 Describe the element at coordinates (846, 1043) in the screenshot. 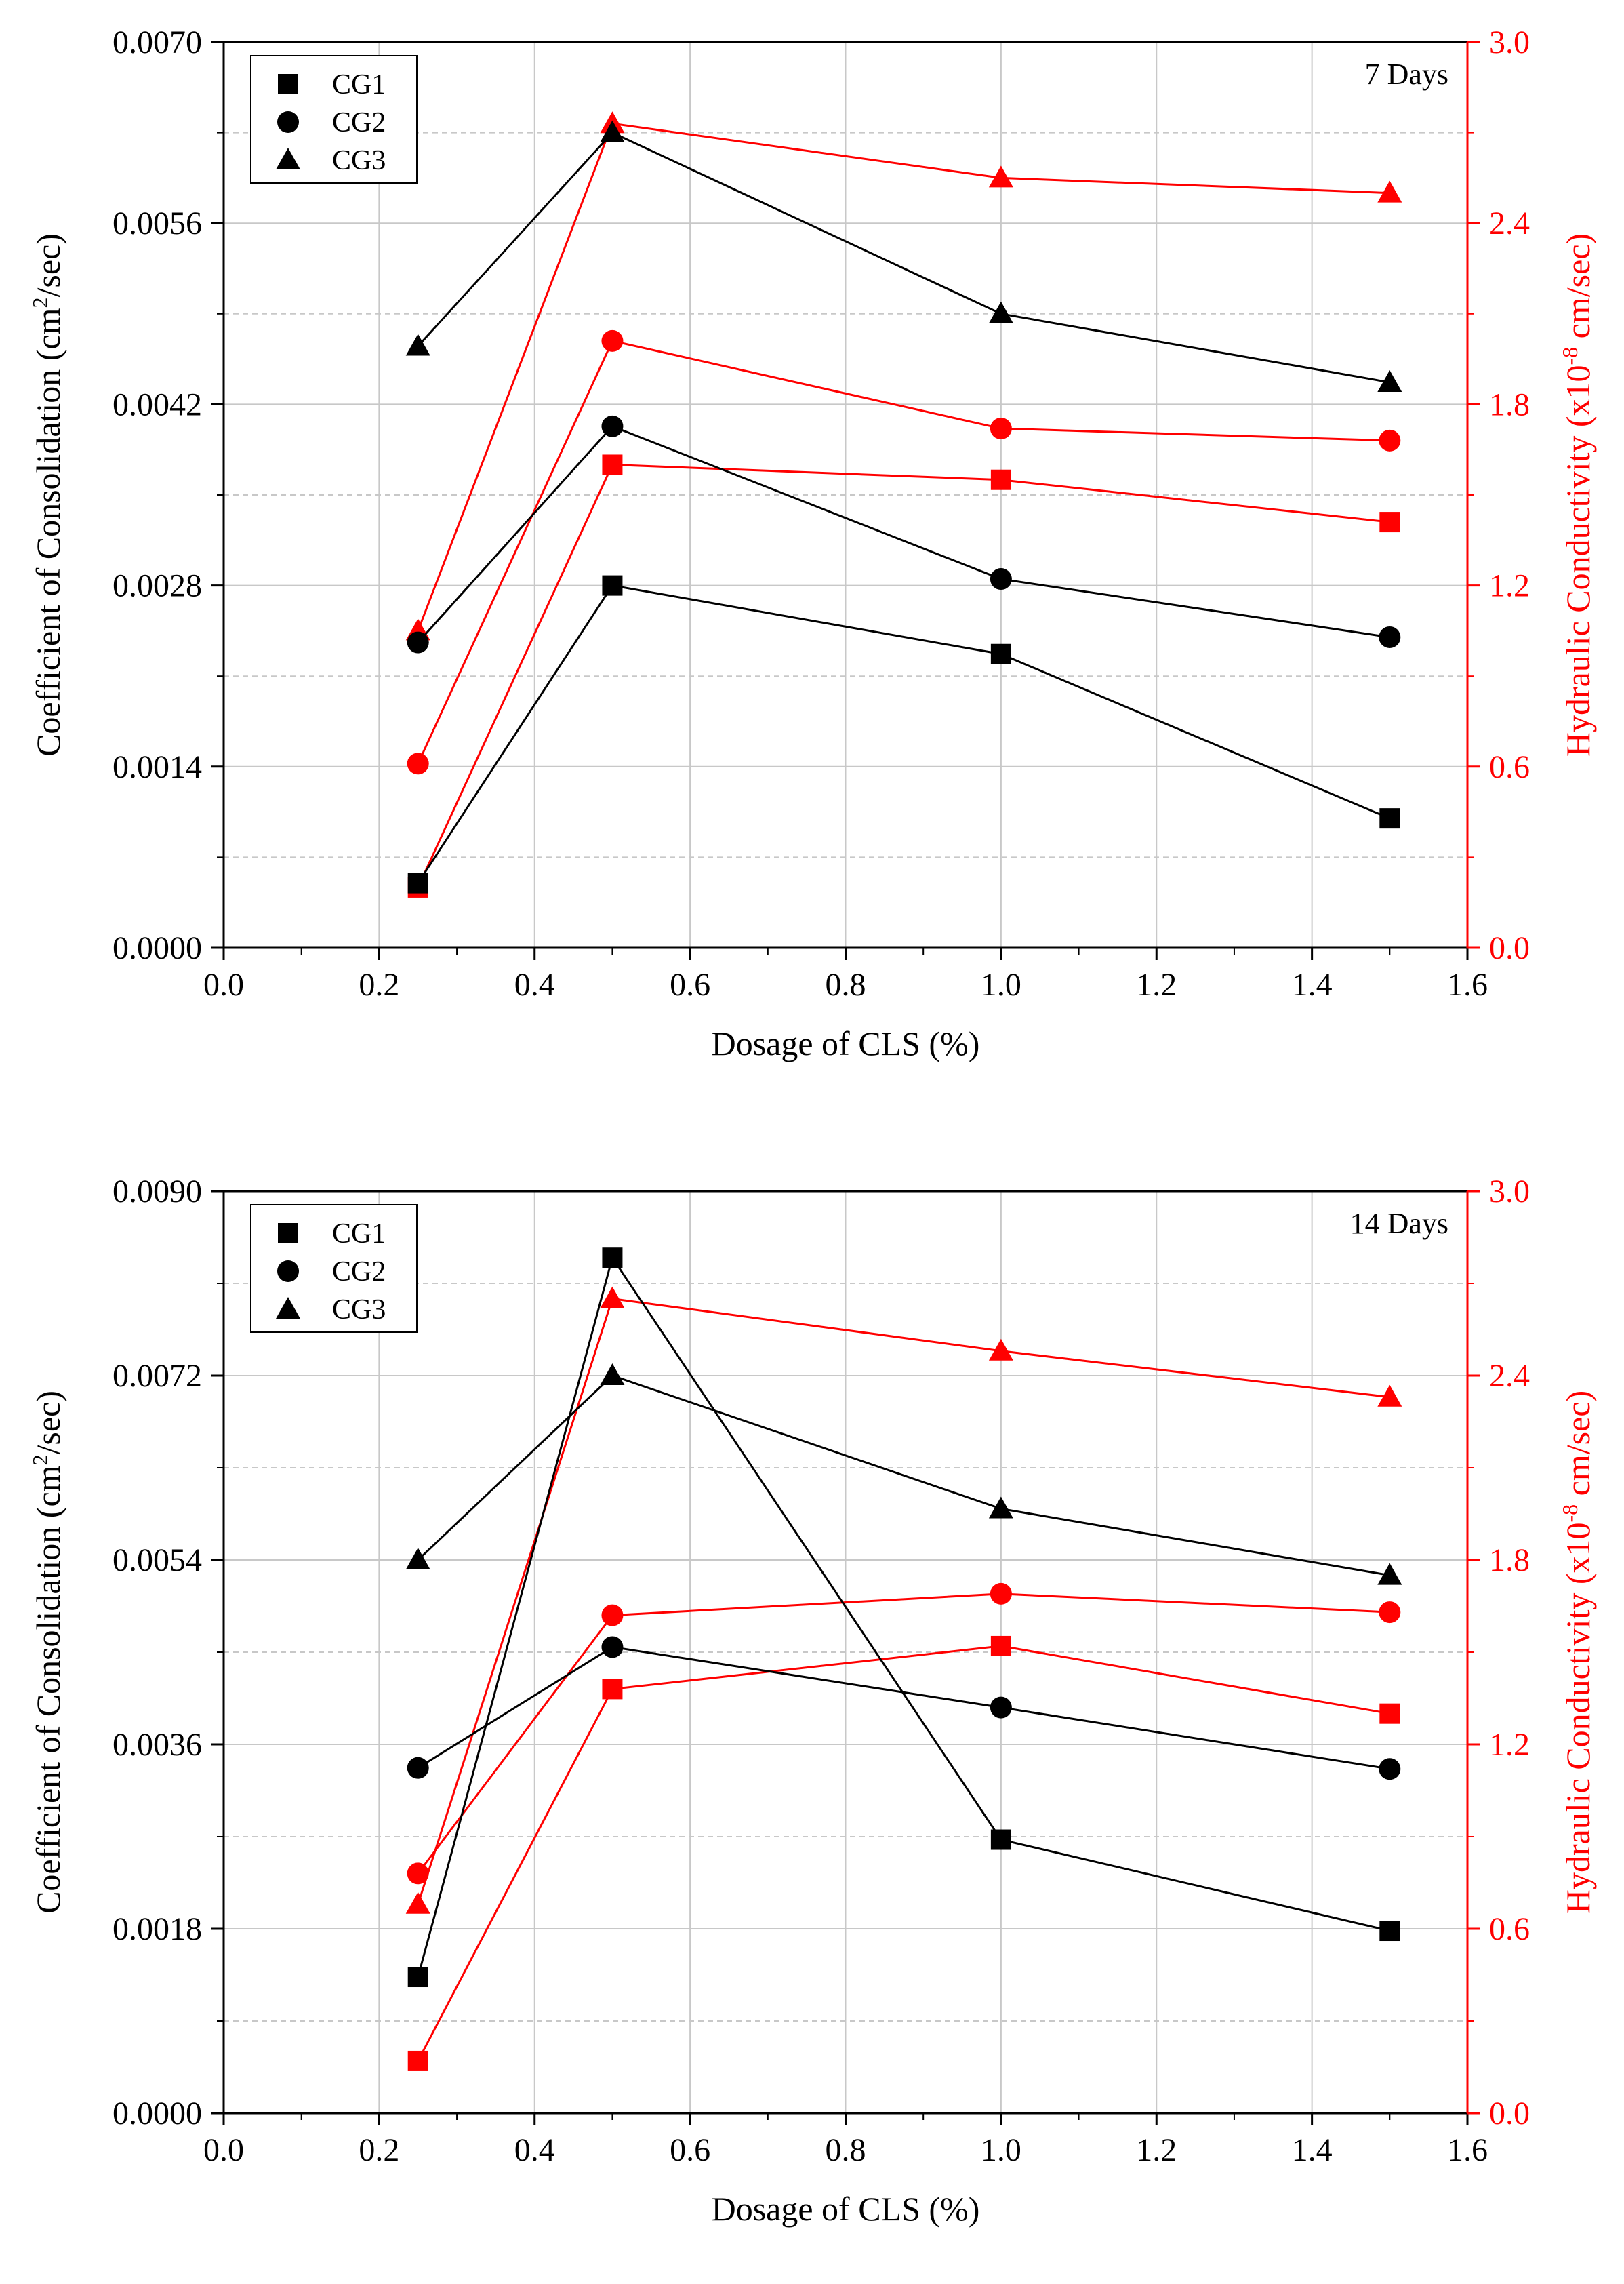

I see `x-axis-title: Dosage of CLS (%)` at that location.